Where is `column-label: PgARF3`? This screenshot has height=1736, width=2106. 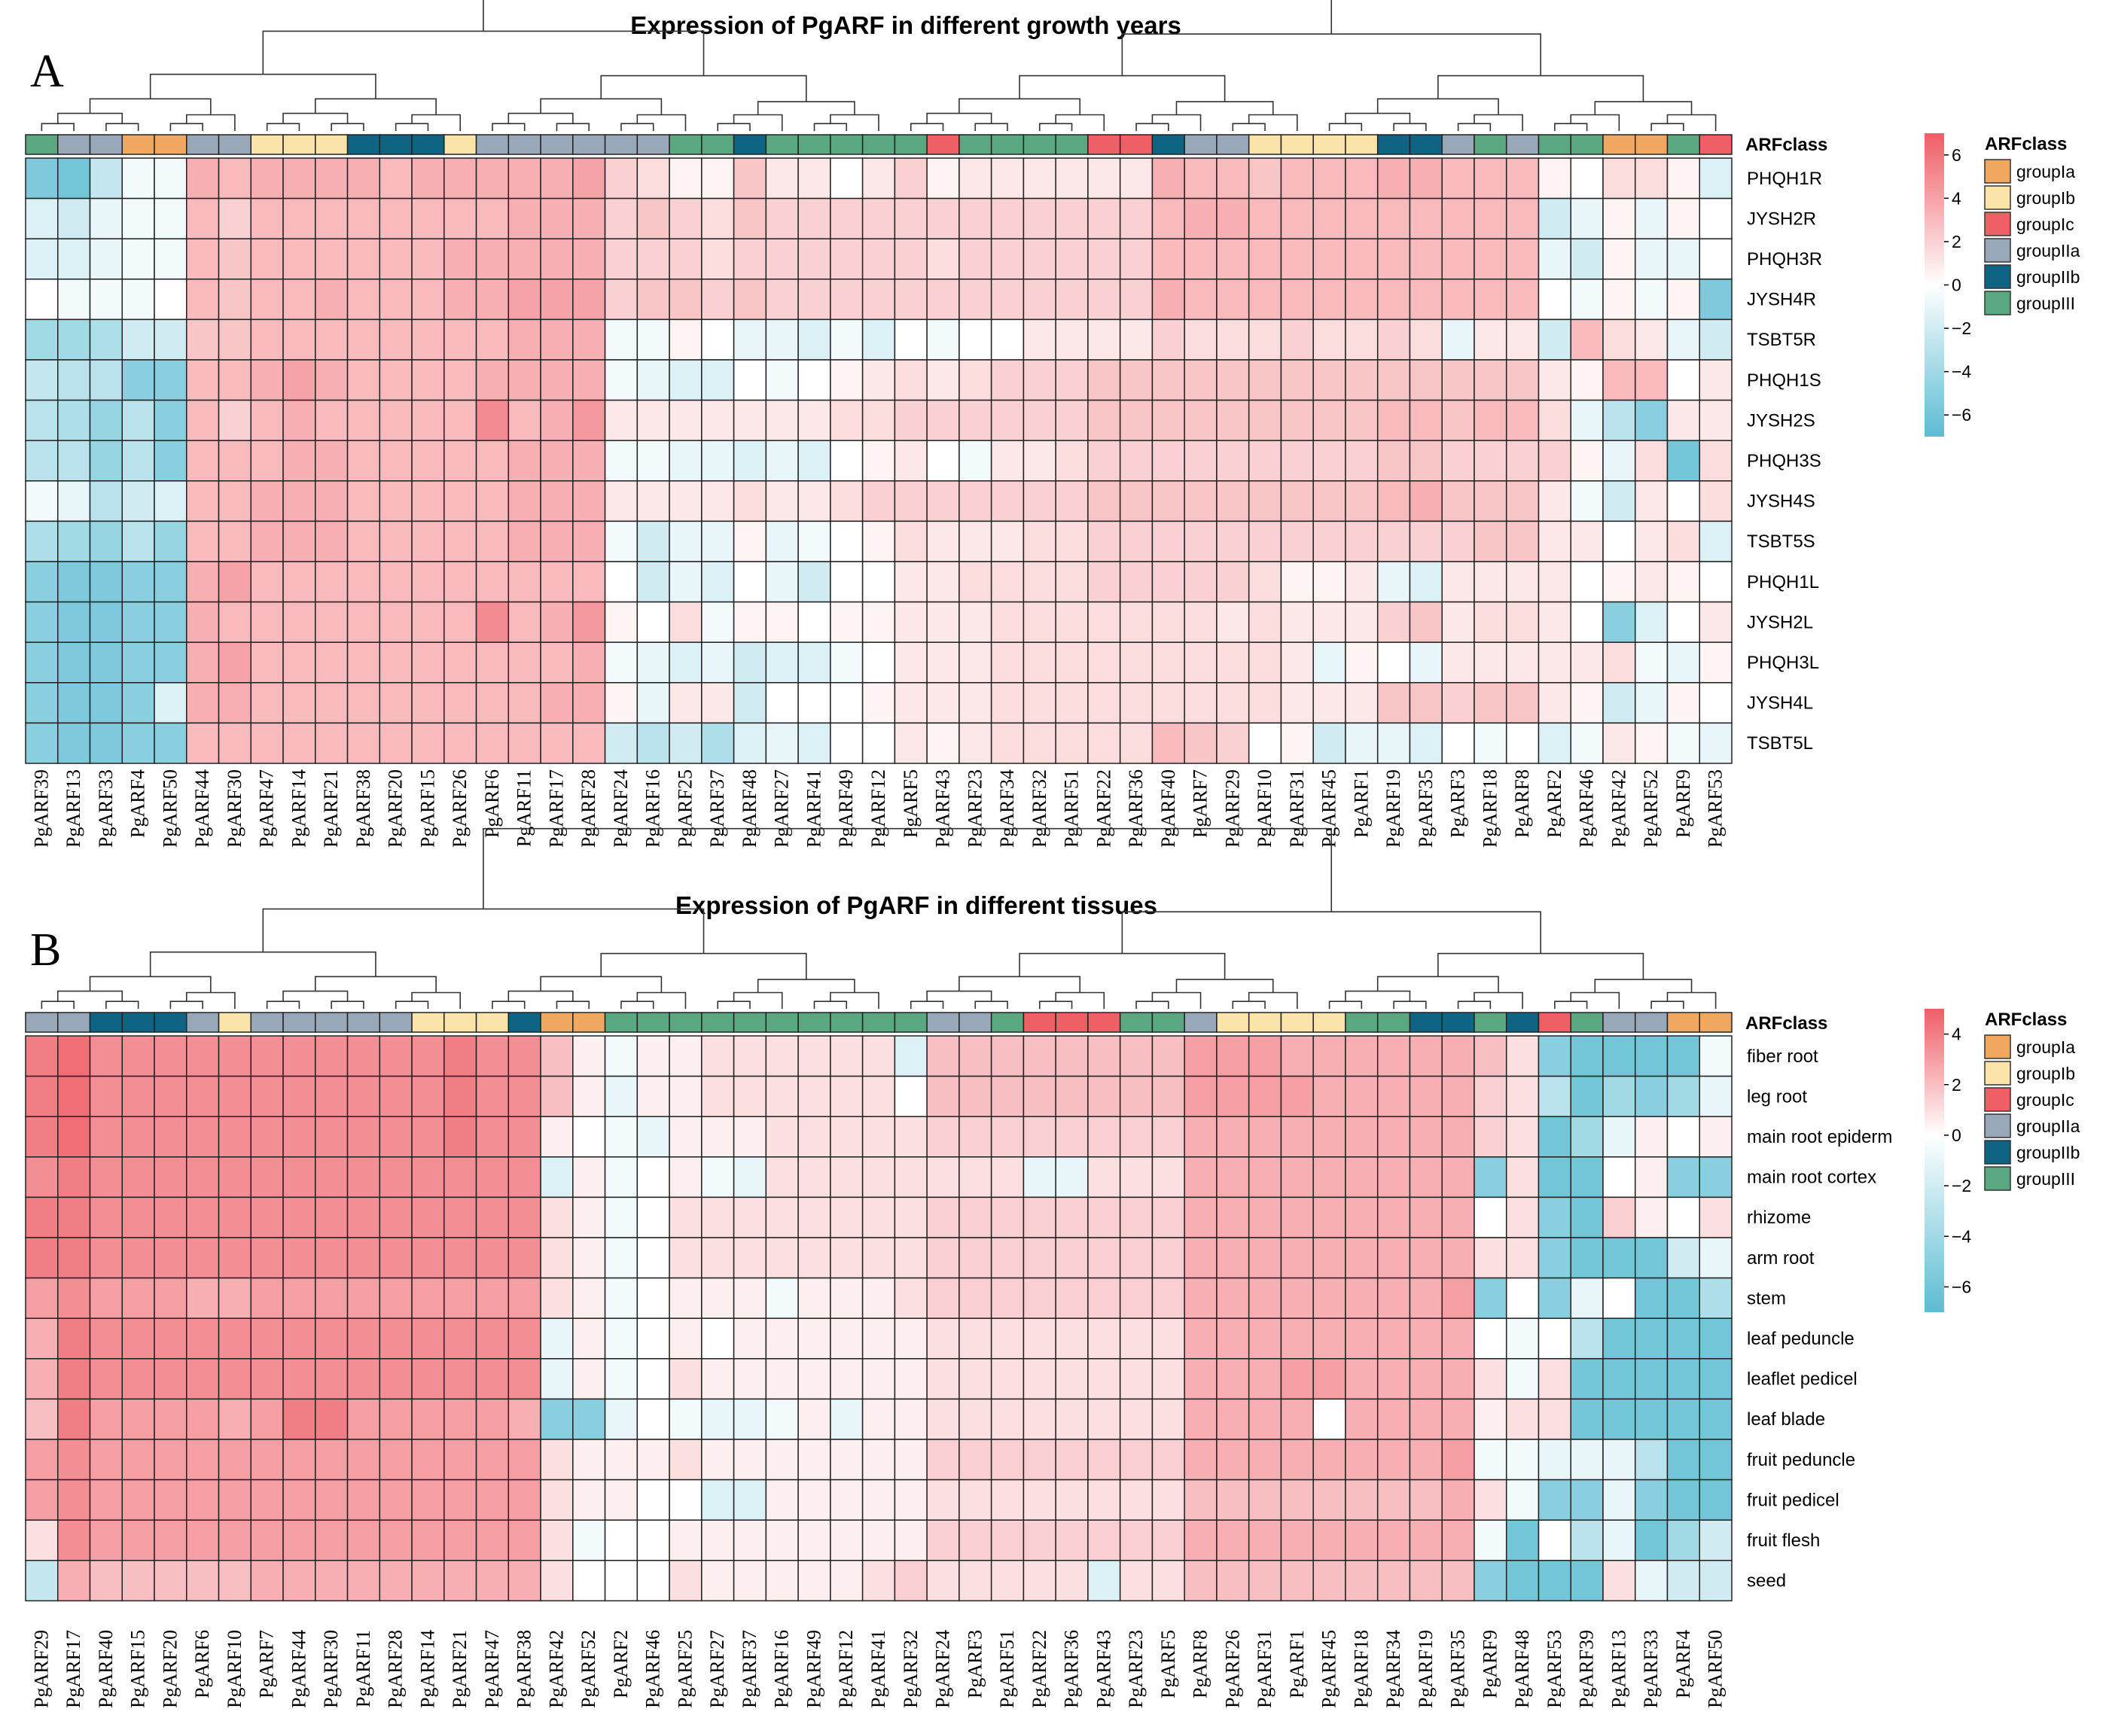 column-label: PgARF3 is located at coordinates (1458, 803).